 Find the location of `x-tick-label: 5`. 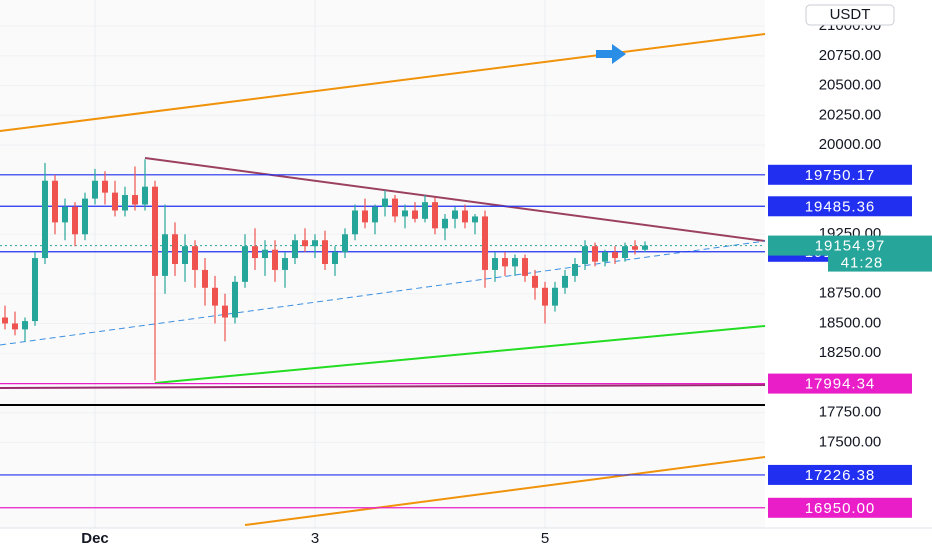

x-tick-label: 5 is located at coordinates (545, 538).